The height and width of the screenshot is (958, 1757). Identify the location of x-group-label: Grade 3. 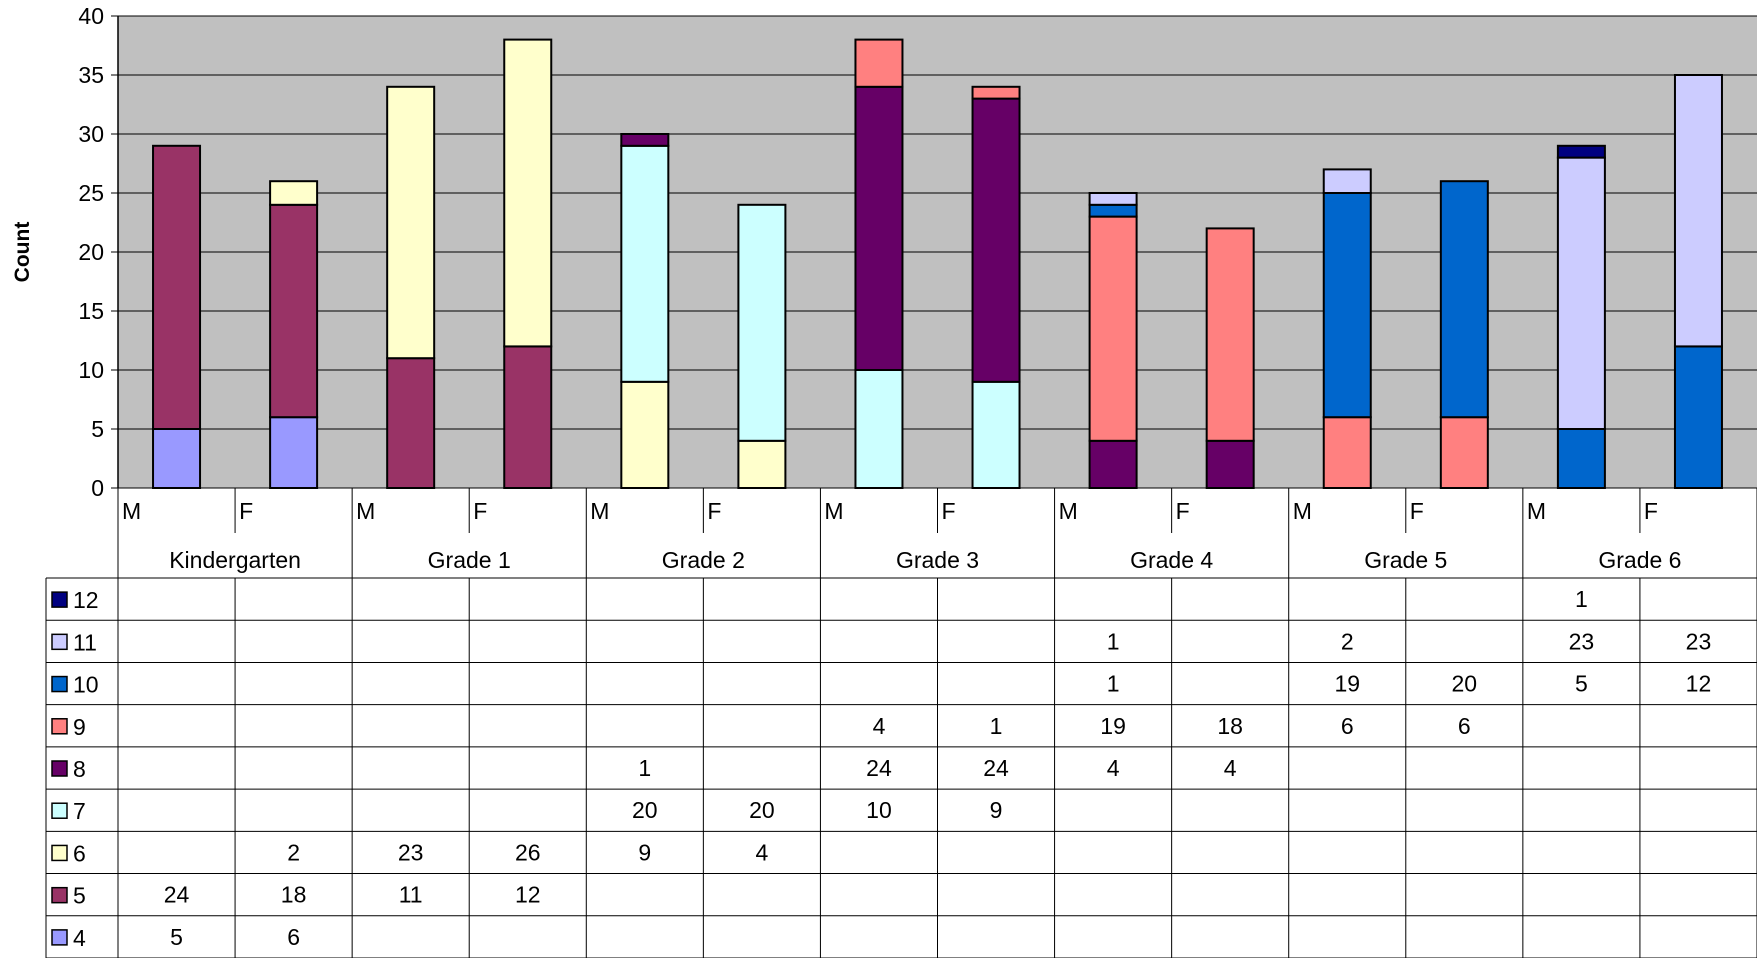
(937, 560).